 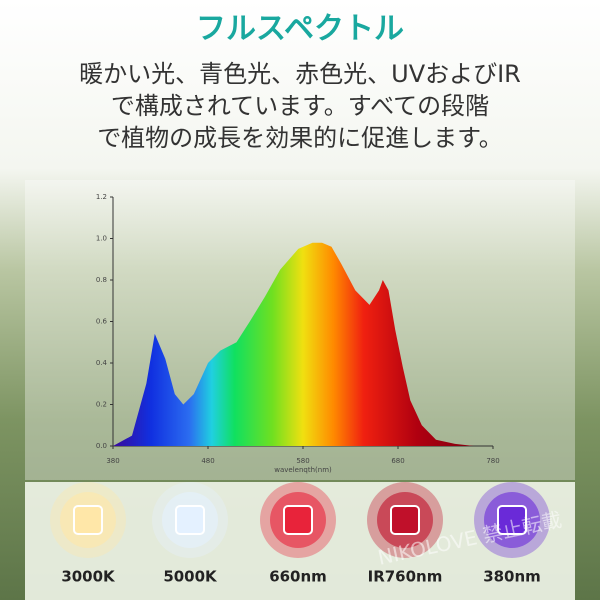 I want to click on y-tick-label: 1.0, so click(x=101, y=239).